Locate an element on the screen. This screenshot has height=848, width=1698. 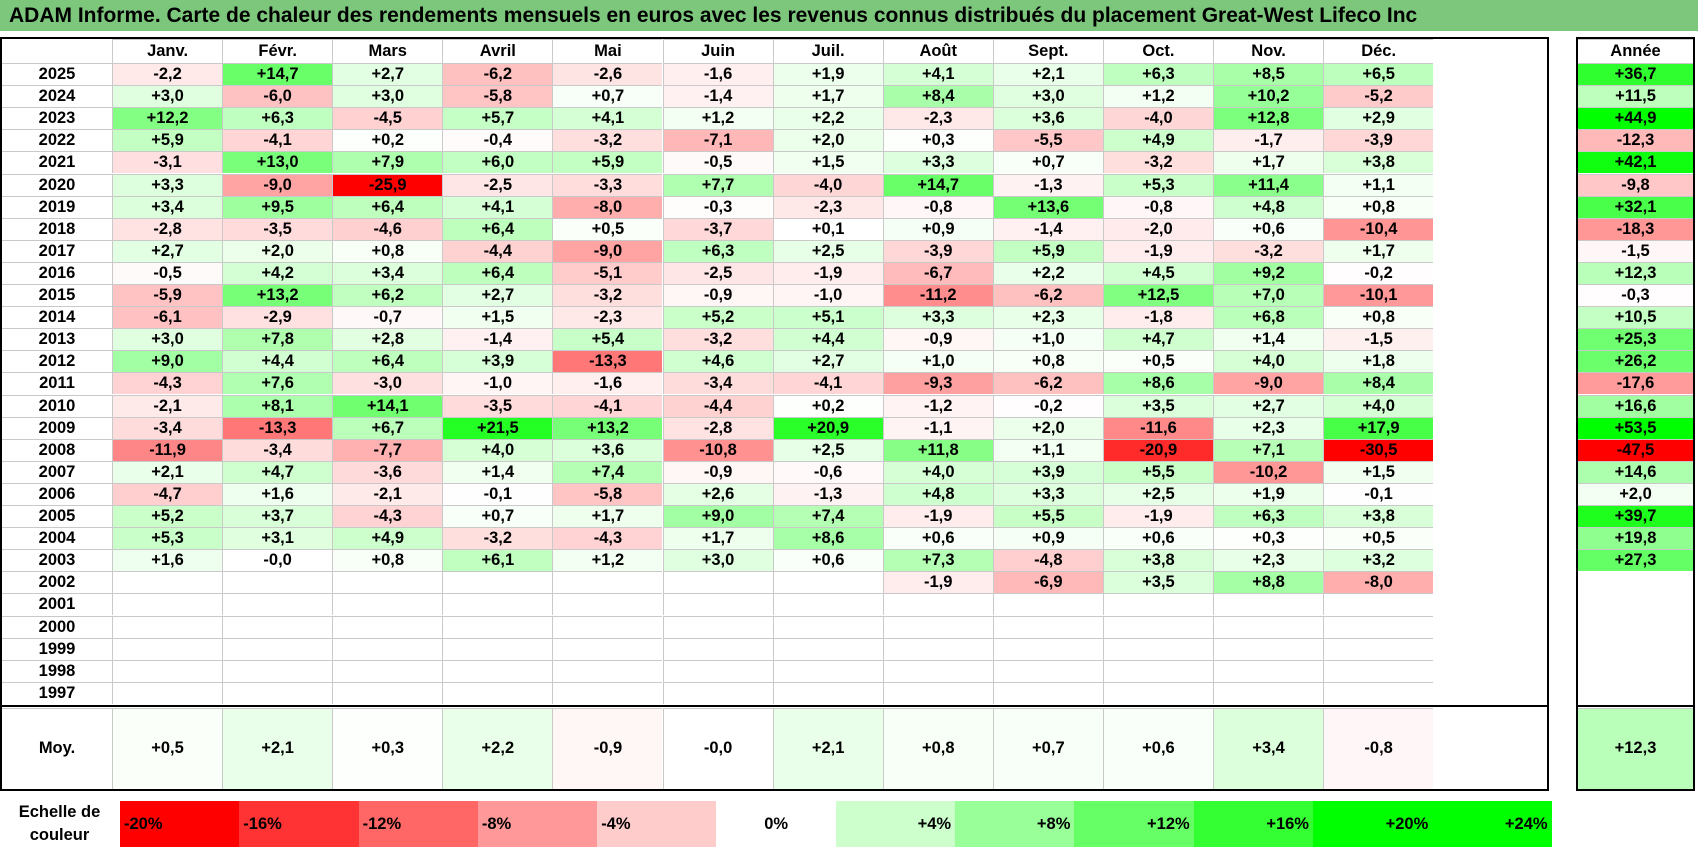
annual-cell: +39,7 is located at coordinates (1635, 516).